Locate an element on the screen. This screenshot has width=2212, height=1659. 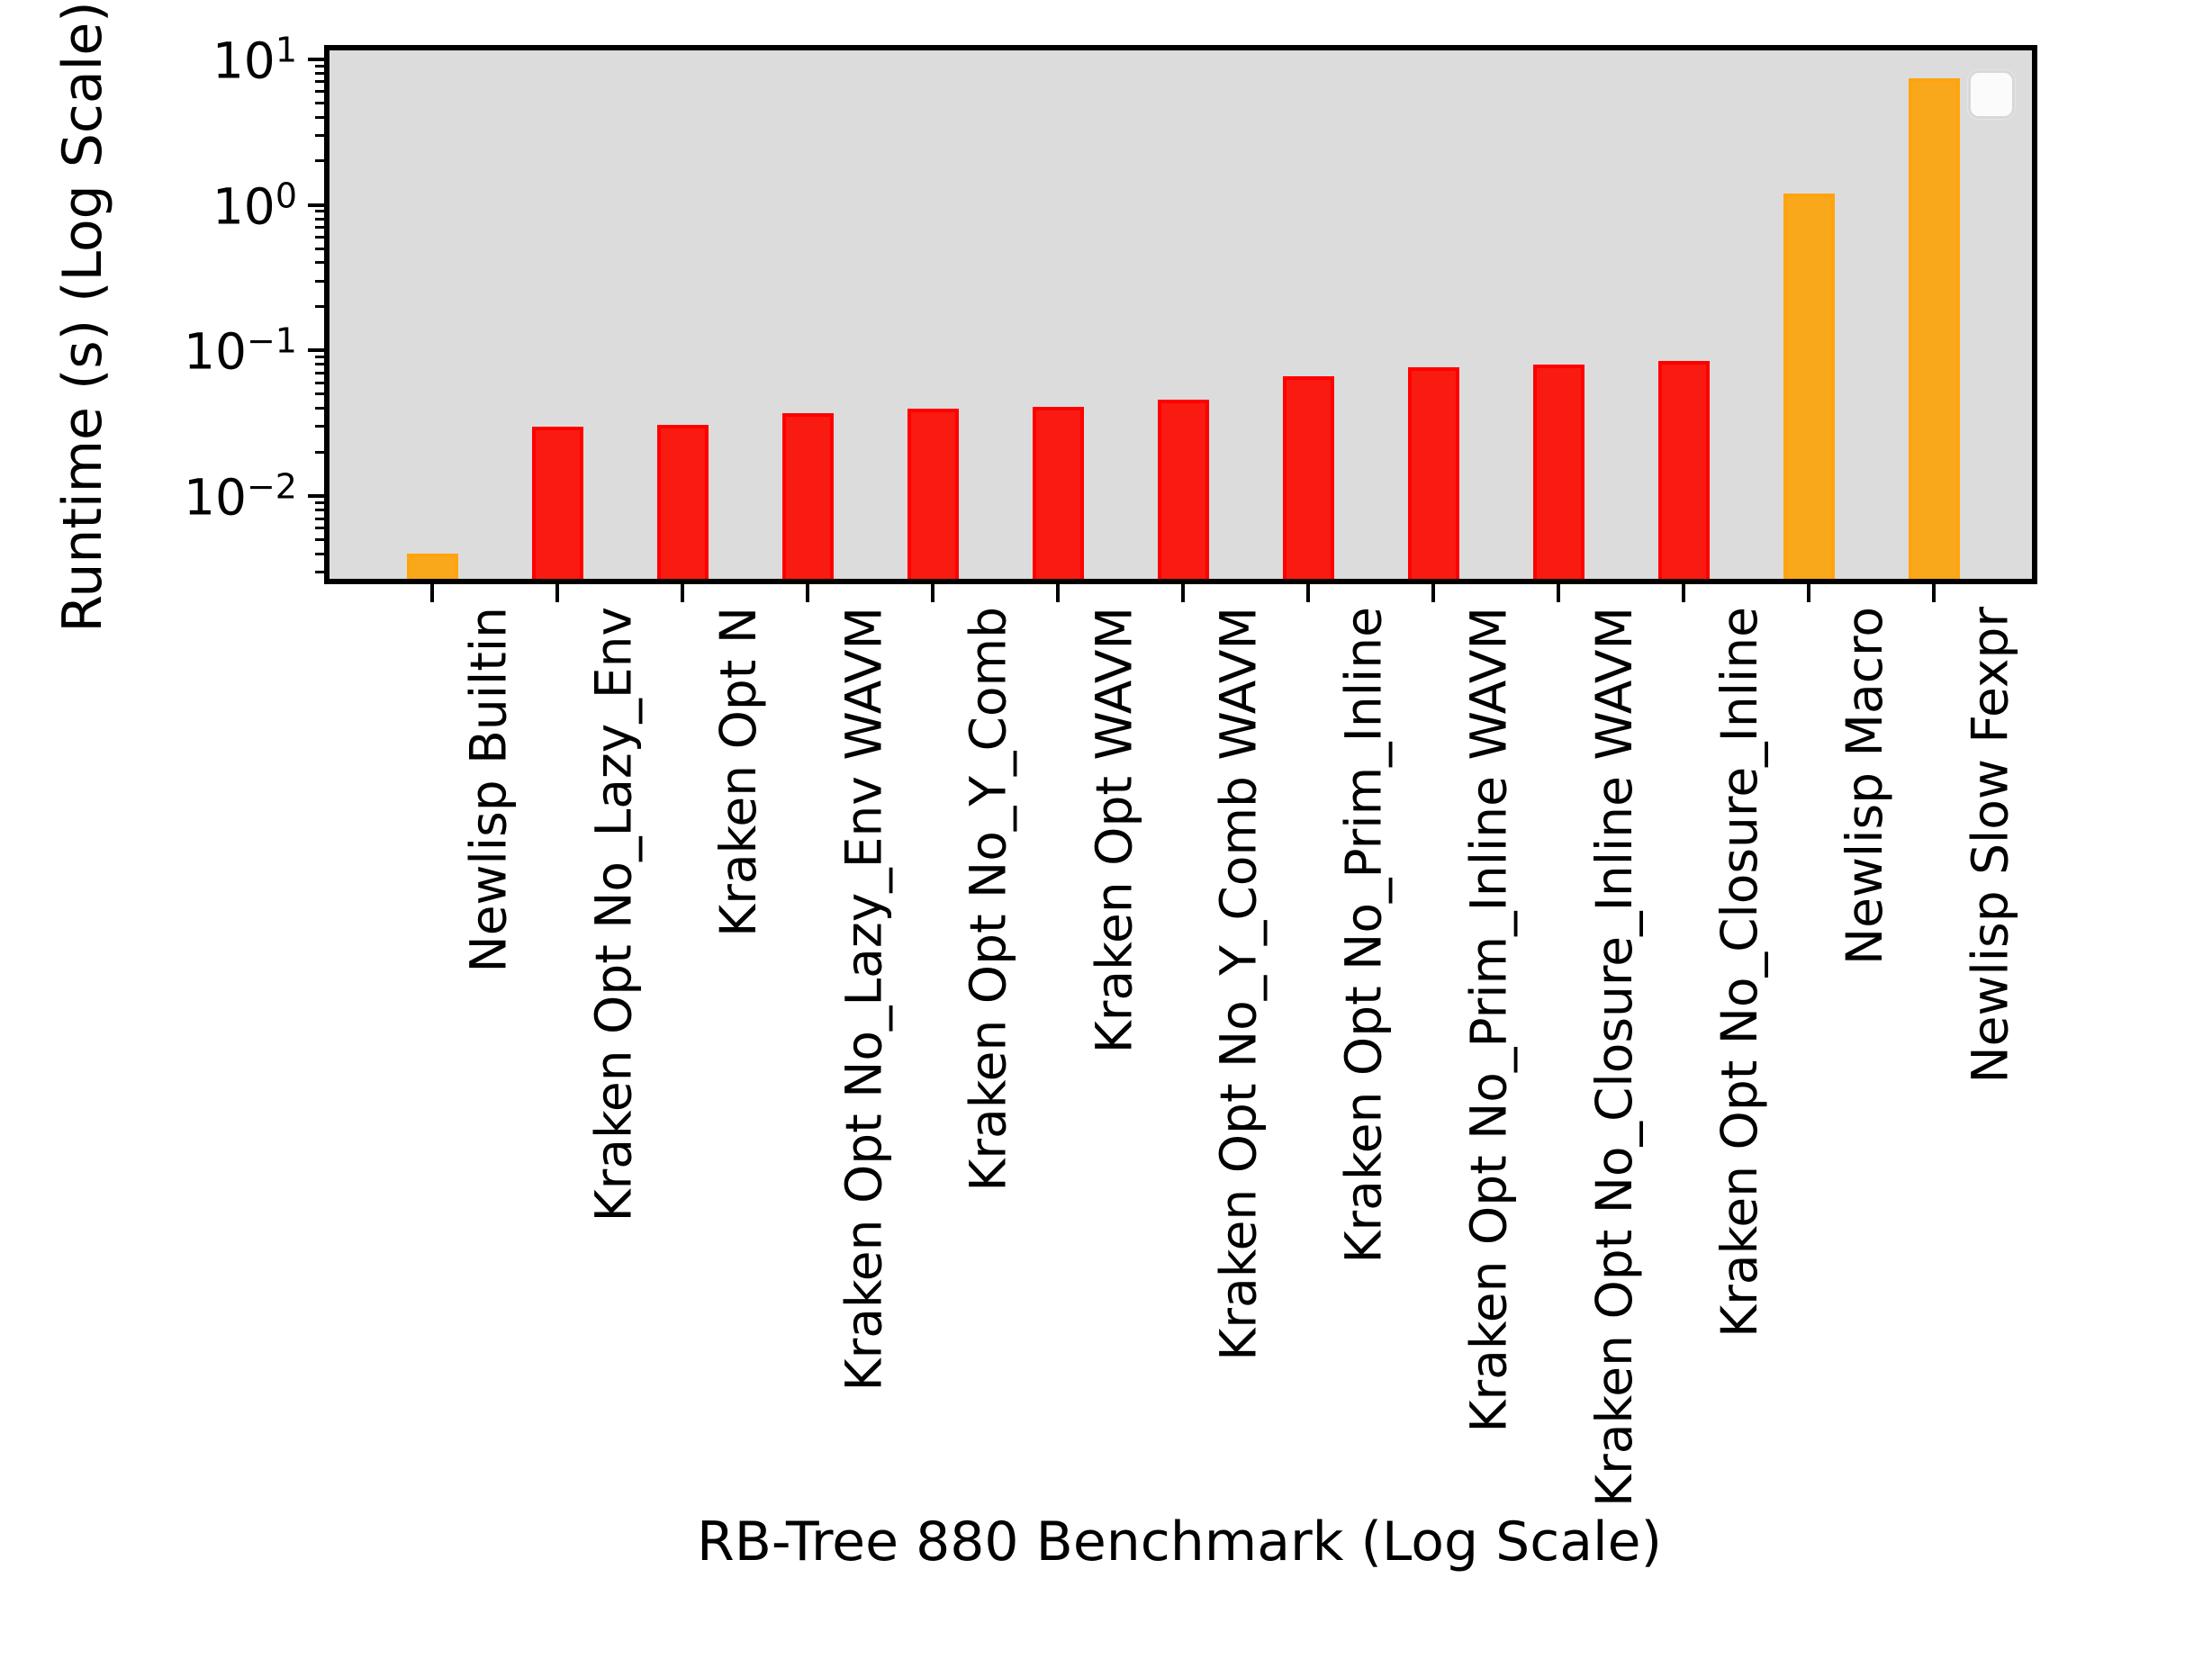
bar-kraken-opt-no-prim-inline-wavm is located at coordinates (1433, 472).